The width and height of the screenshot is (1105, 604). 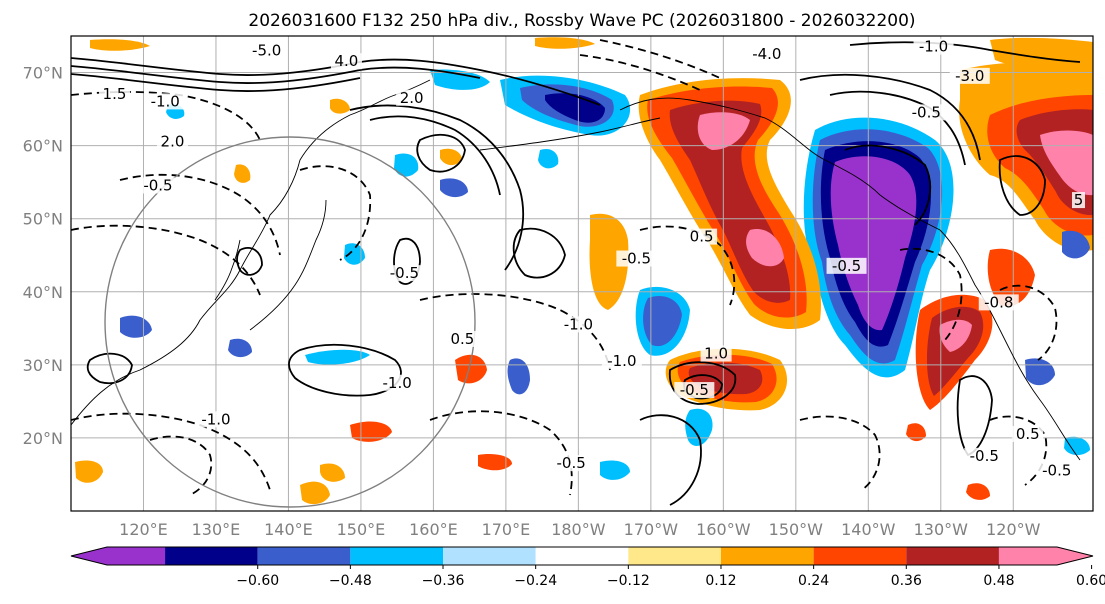 I want to click on pos-shading-w6, so click(x=120, y=45).